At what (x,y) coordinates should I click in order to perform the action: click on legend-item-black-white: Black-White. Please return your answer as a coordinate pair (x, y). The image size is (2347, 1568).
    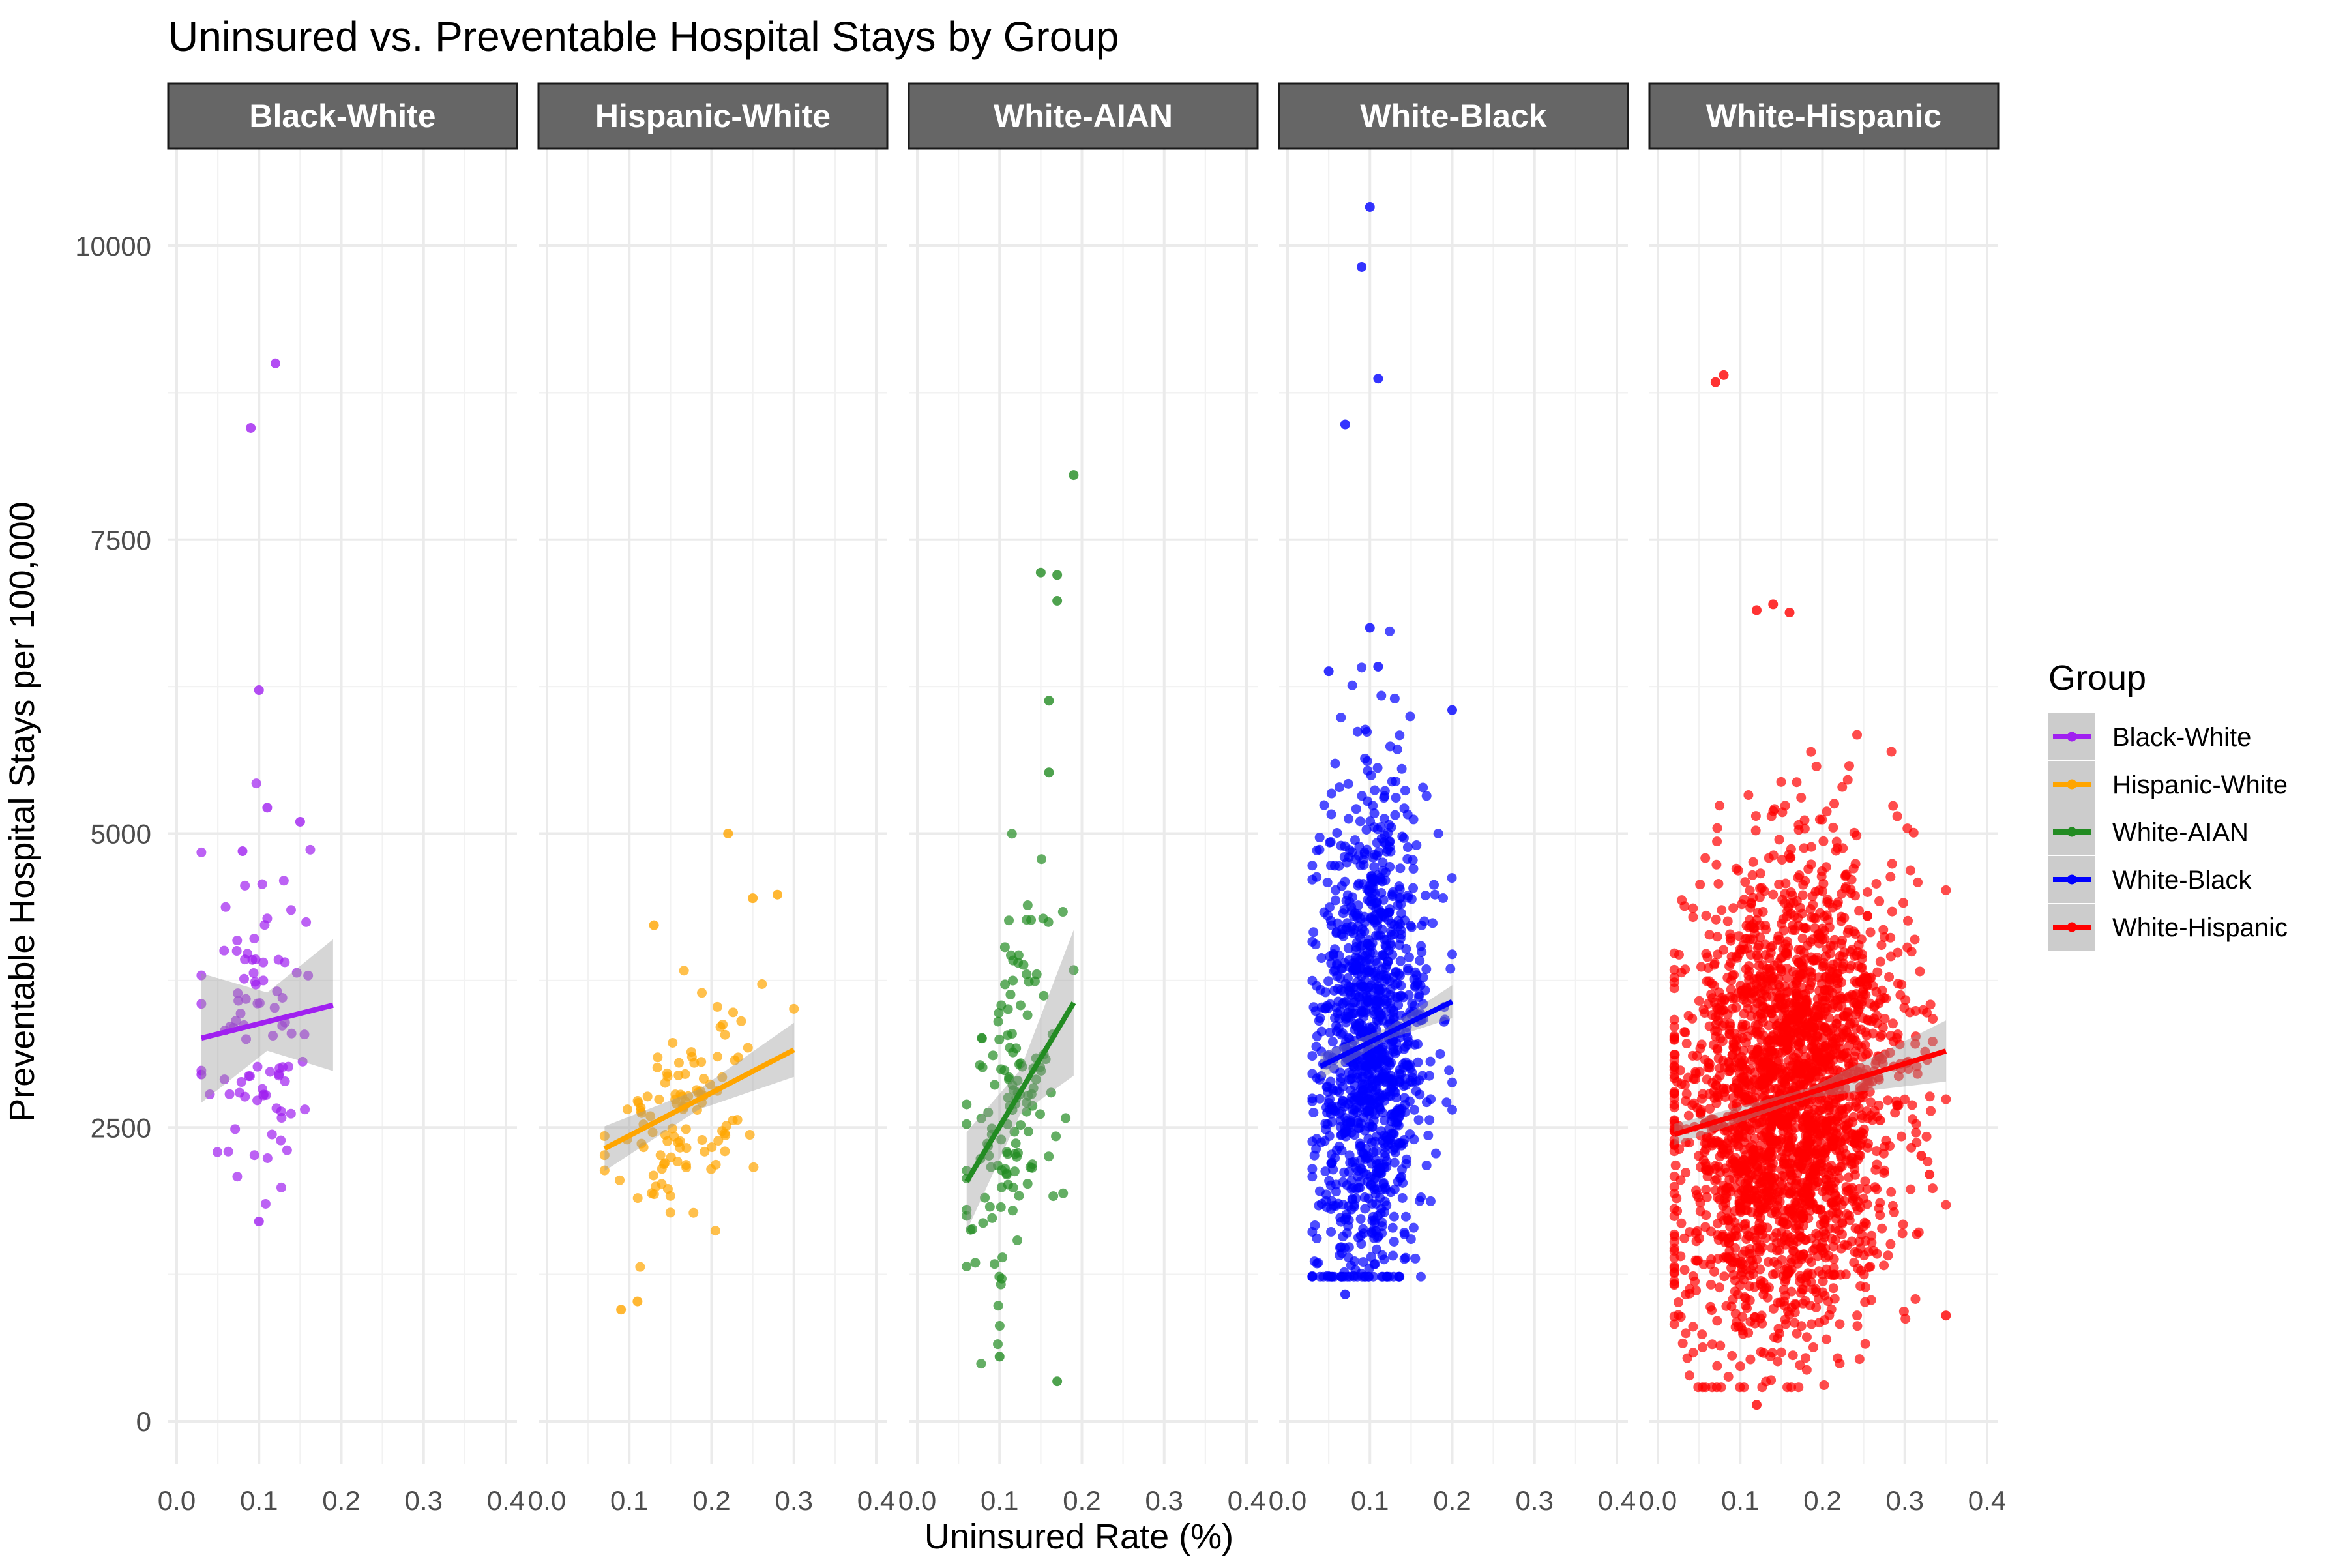
    Looking at the image, I should click on (2149, 737).